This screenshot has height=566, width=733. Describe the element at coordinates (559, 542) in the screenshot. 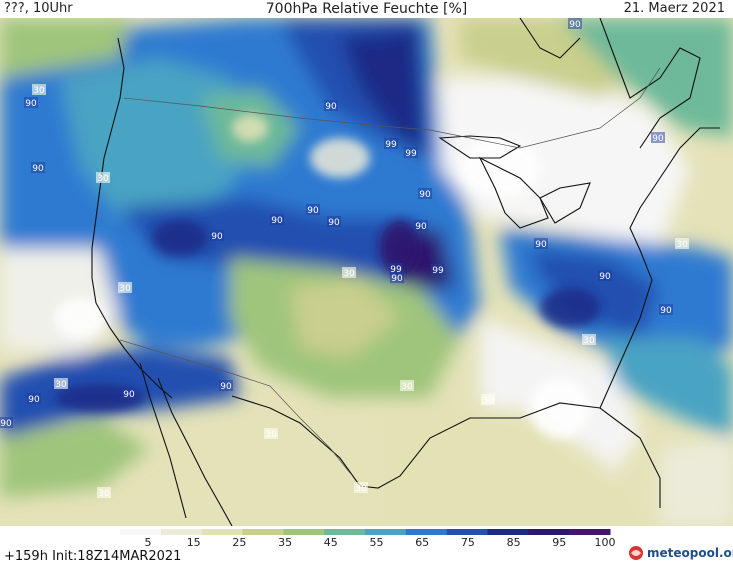

I see `legend-tick-label: 95` at that location.